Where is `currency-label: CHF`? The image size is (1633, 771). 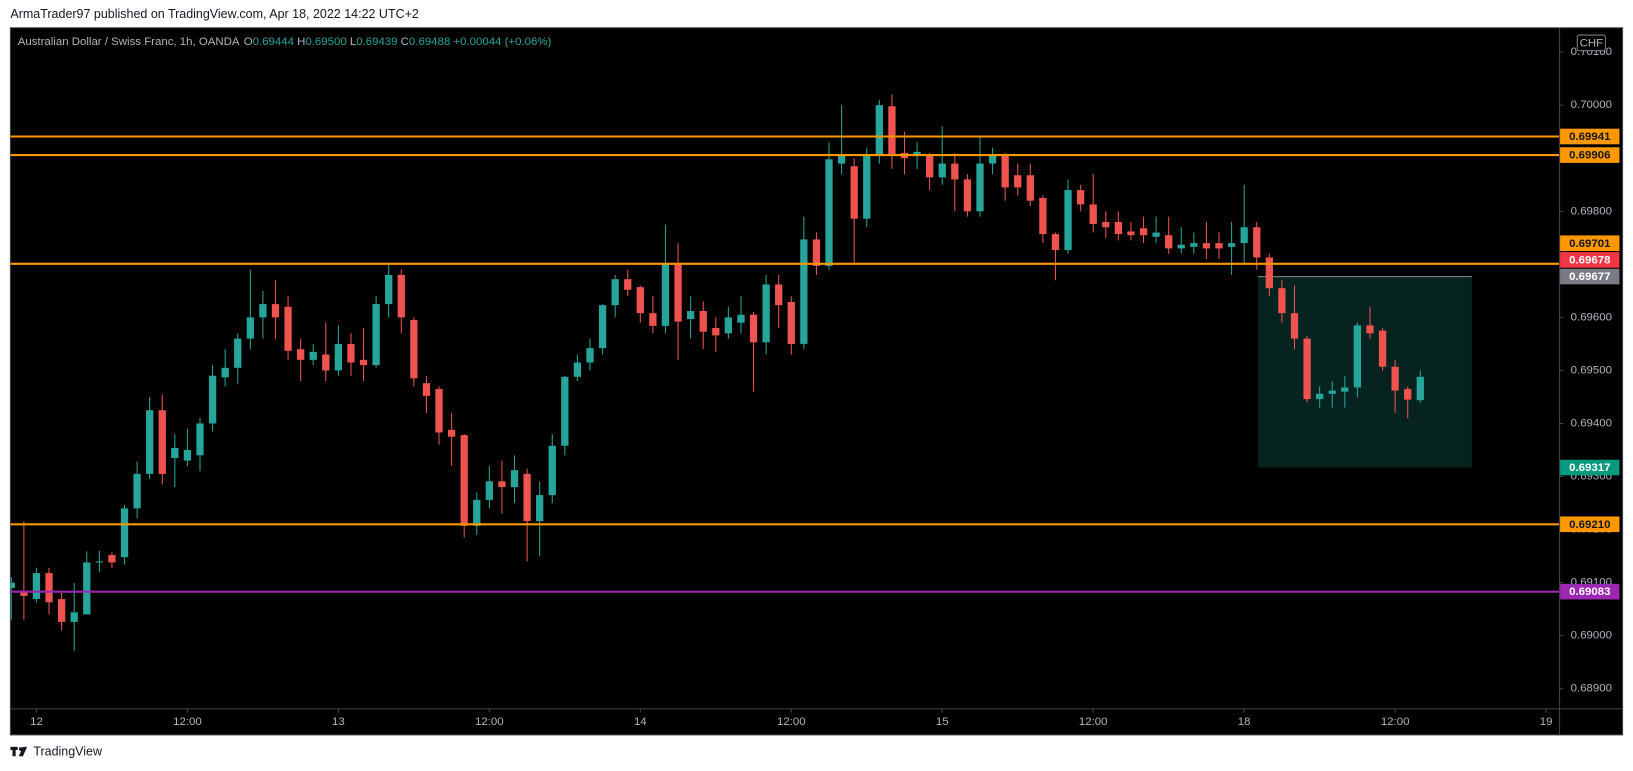 currency-label: CHF is located at coordinates (1592, 43).